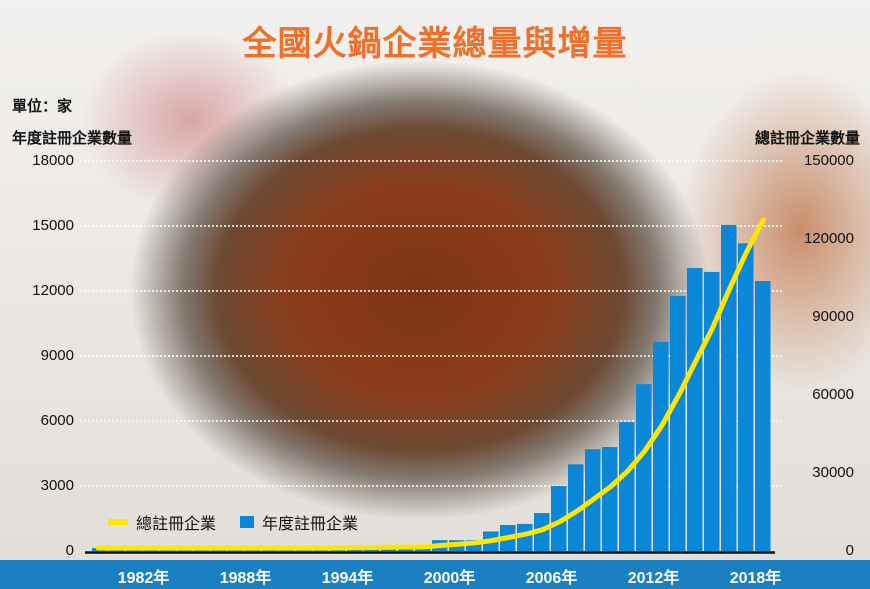 This screenshot has width=870, height=589. I want to click on legend-label-annual: 年度註冊企業, so click(310, 524).